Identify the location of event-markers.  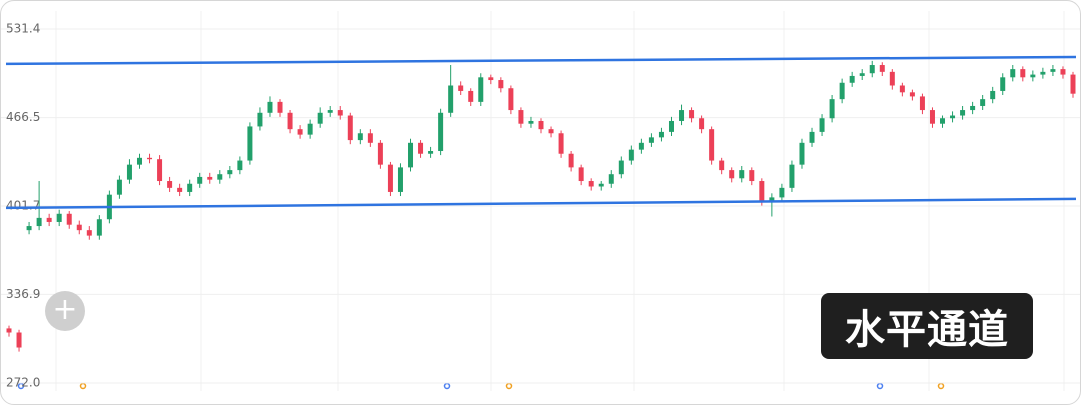
(481, 386).